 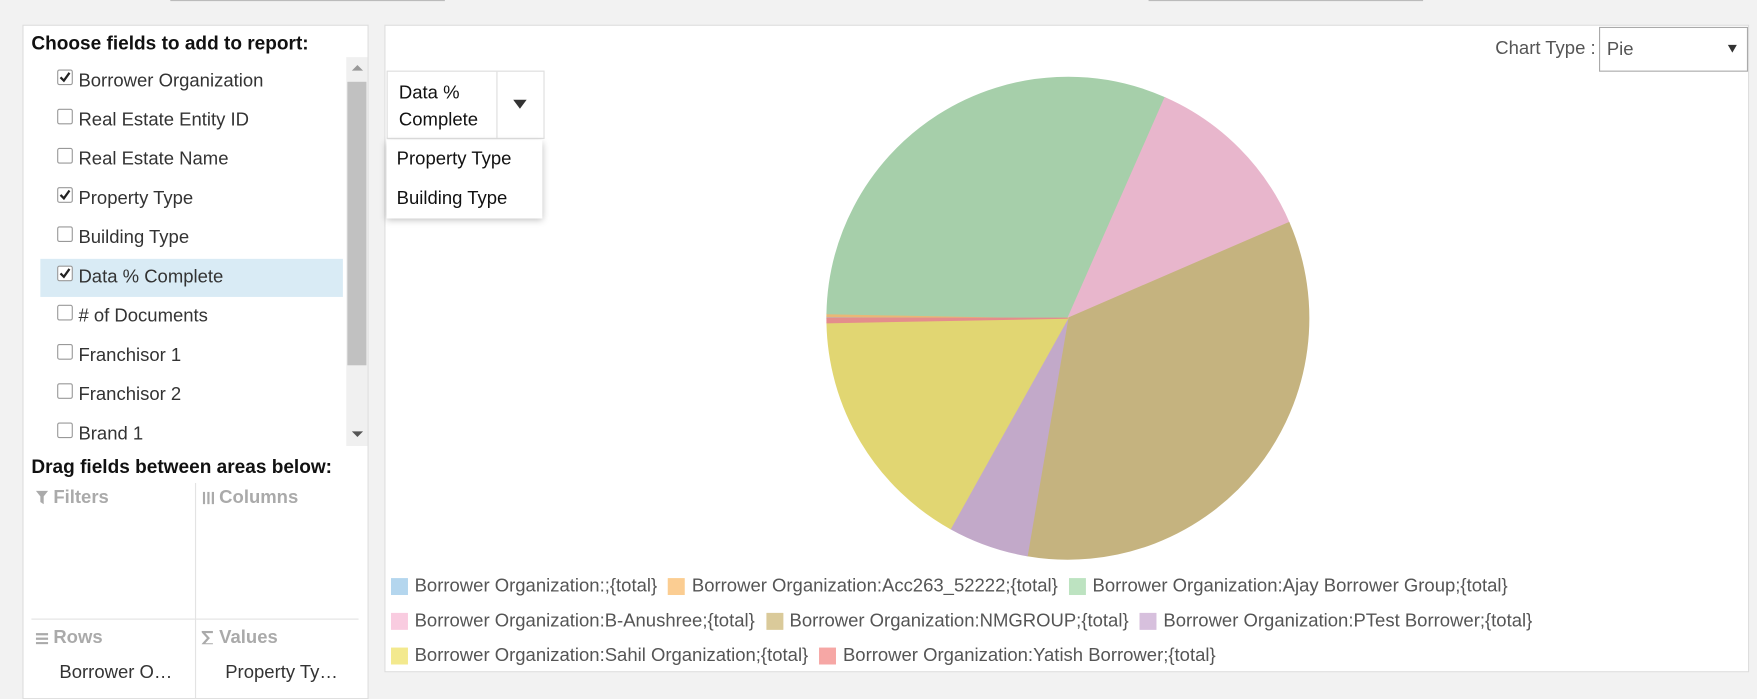 I want to click on field-label: Property Type, so click(x=136, y=198).